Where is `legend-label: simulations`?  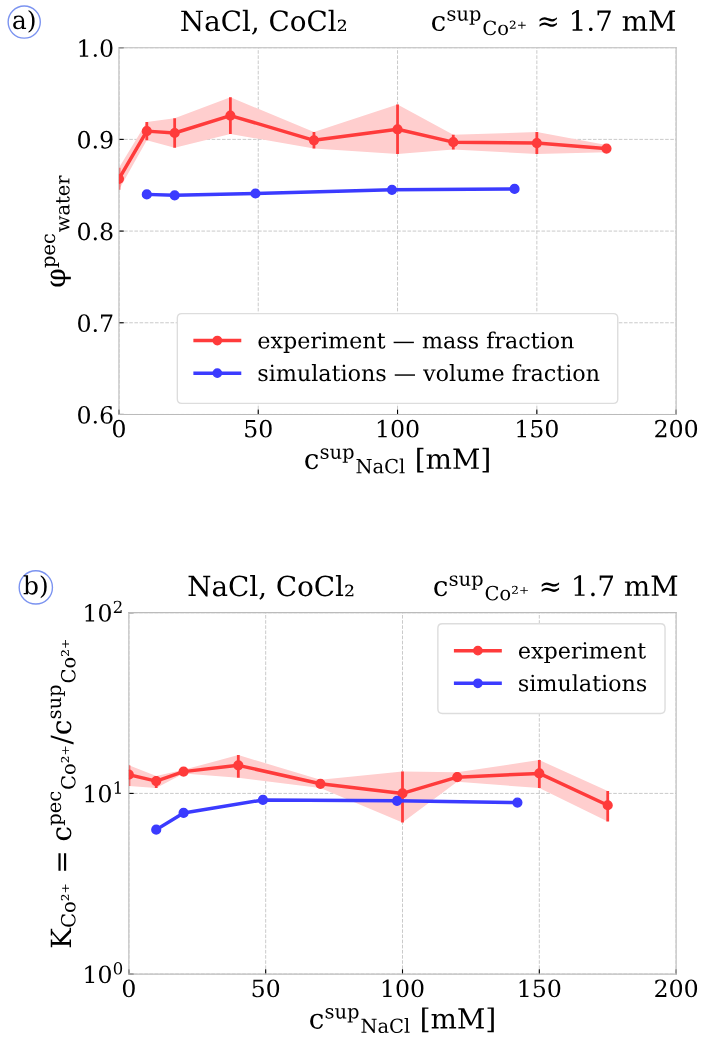 legend-label: simulations is located at coordinates (583, 683).